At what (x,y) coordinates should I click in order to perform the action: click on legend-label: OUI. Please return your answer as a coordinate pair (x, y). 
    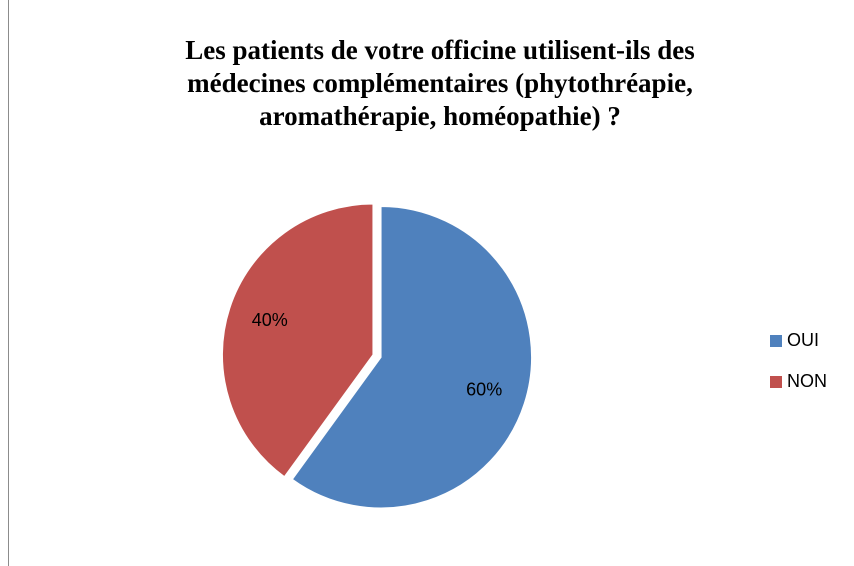
    Looking at the image, I should click on (803, 340).